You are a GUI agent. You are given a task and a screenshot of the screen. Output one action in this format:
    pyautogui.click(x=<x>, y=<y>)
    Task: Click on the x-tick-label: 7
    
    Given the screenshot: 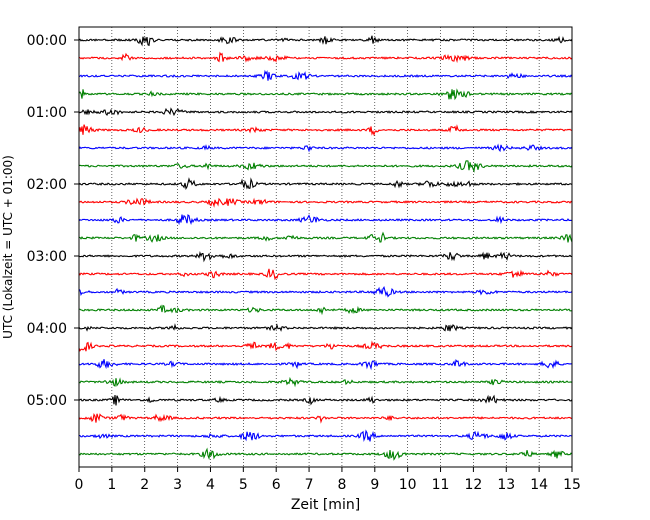 What is the action you would take?
    pyautogui.click(x=309, y=485)
    